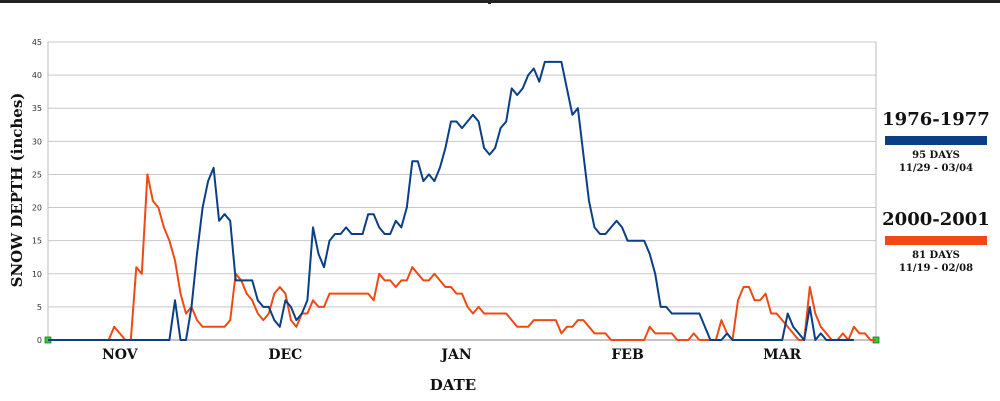 This screenshot has width=1000, height=401. Describe the element at coordinates (936, 155) in the screenshot. I see `legend-days: 95 DAYS` at that location.